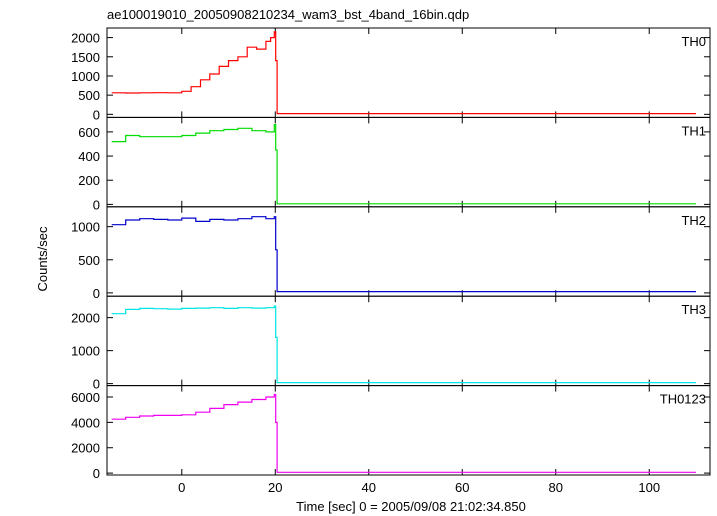 The width and height of the screenshot is (717, 516). I want to click on series-label: TH2, so click(693, 220).